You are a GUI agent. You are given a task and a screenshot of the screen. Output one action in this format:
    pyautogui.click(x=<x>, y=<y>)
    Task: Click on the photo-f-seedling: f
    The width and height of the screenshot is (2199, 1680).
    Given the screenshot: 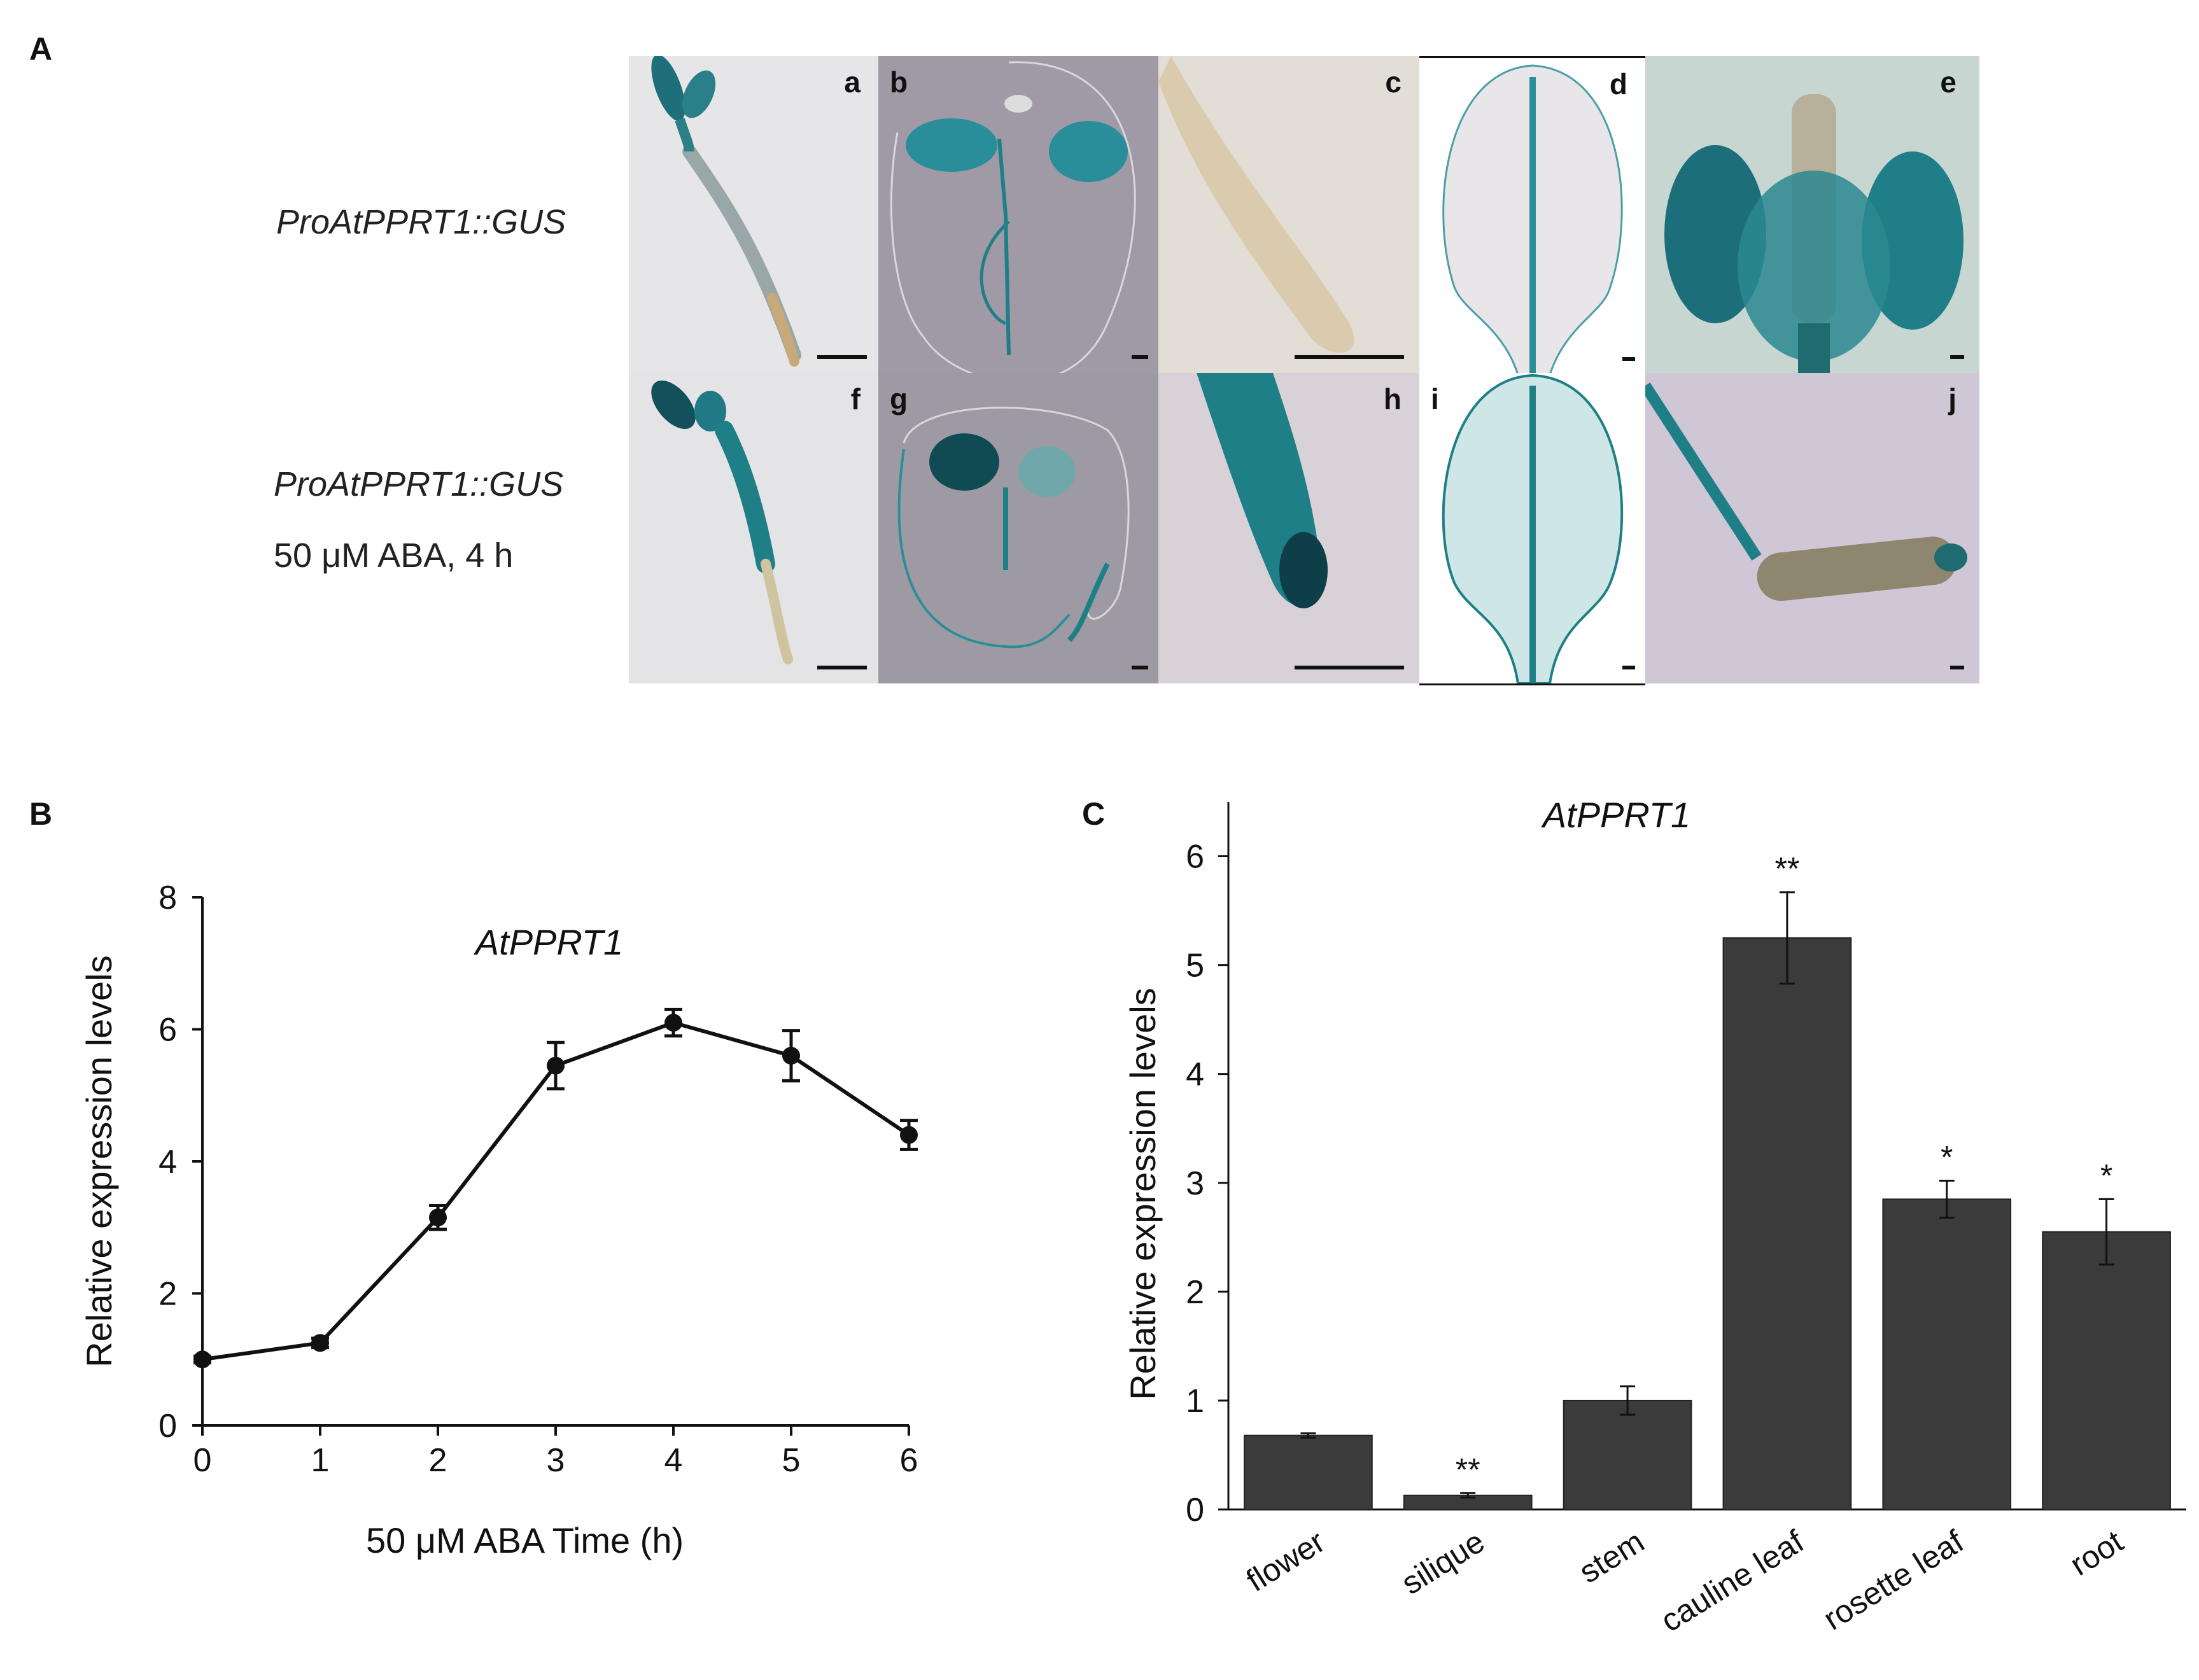 What is the action you would take?
    pyautogui.click(x=753, y=528)
    